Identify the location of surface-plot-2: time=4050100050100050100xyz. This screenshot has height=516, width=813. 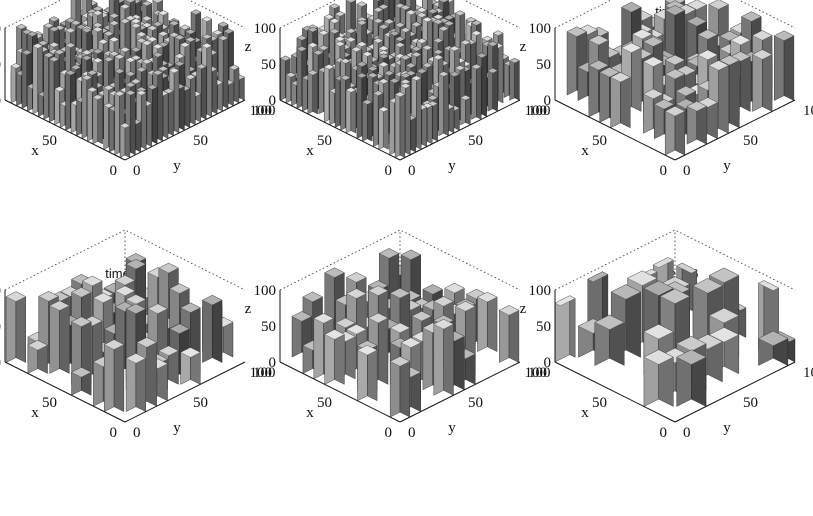
(666, 89).